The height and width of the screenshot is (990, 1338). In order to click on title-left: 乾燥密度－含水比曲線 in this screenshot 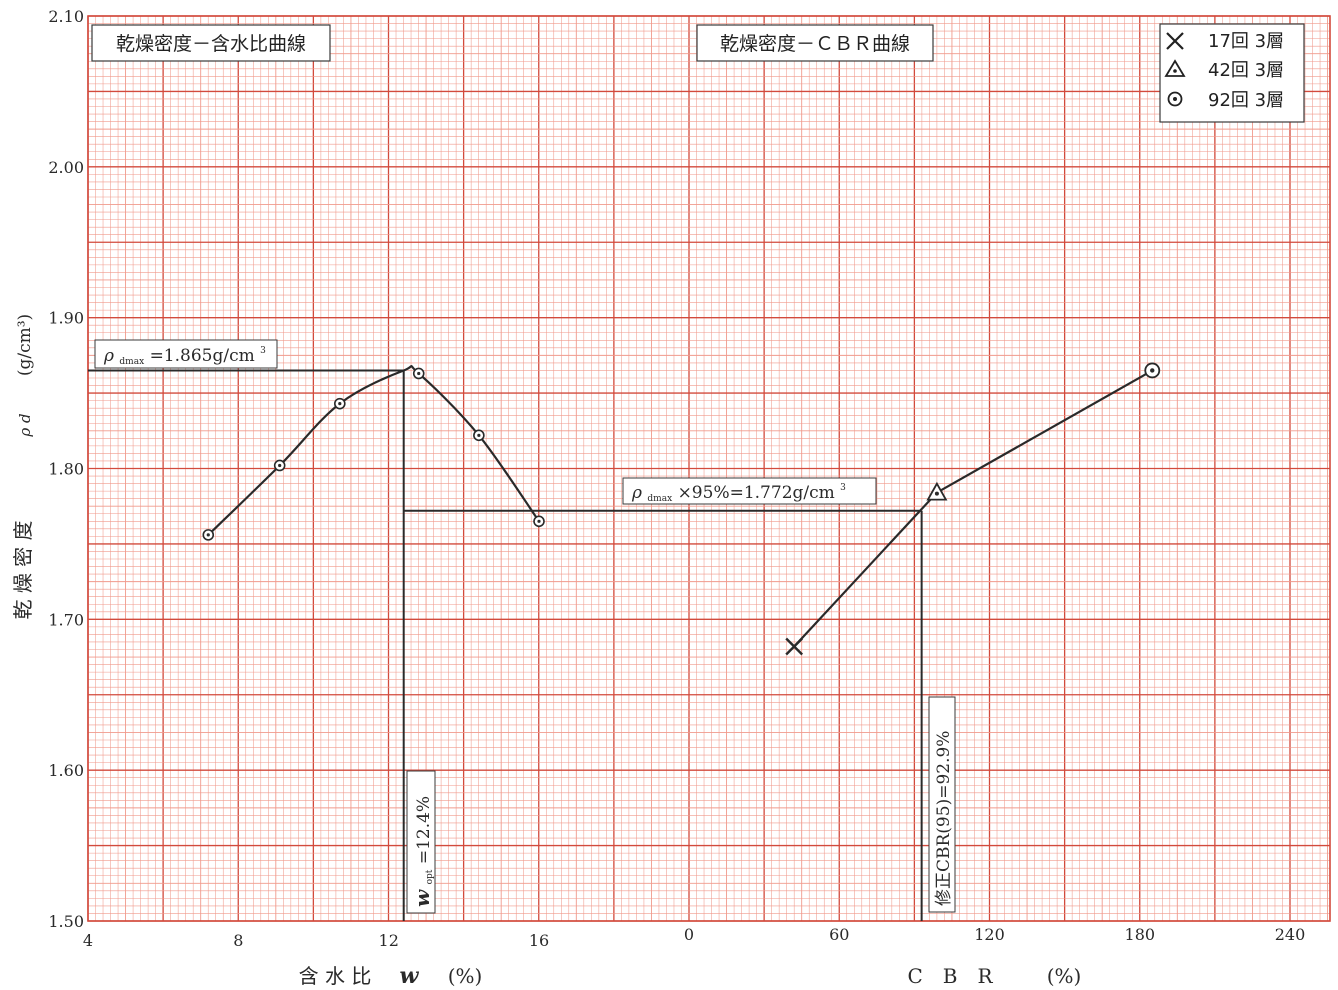, I will do `click(211, 44)`.